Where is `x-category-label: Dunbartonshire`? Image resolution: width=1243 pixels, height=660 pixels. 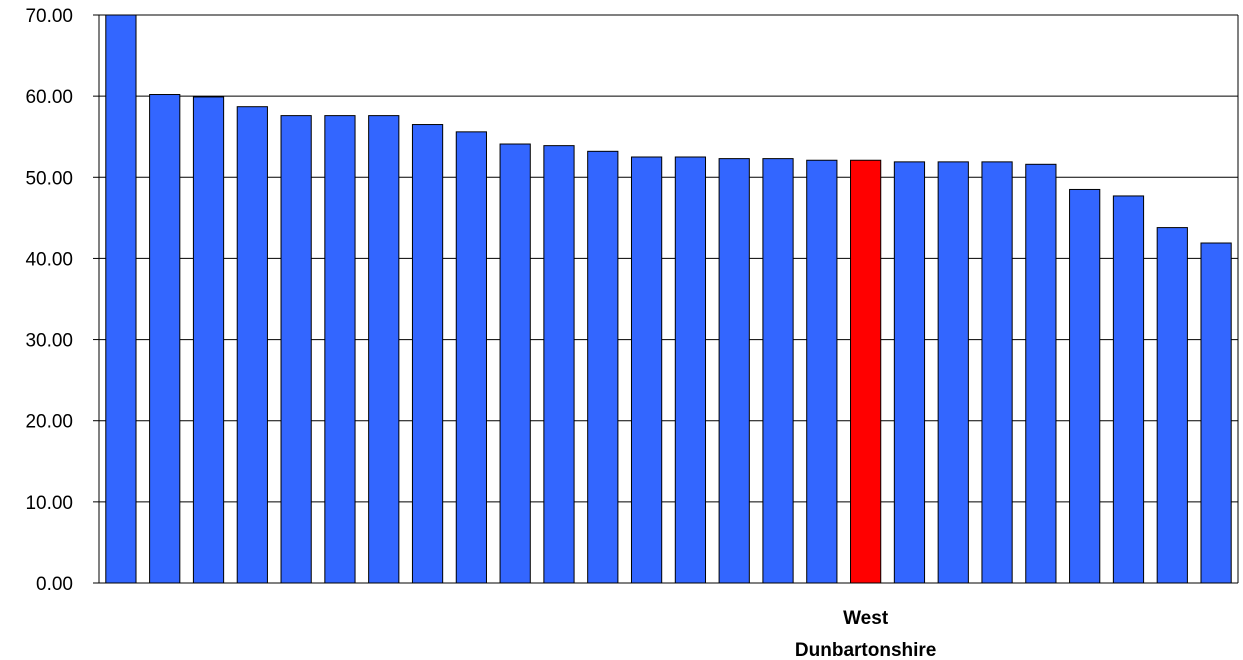 x-category-label: Dunbartonshire is located at coordinates (865, 650).